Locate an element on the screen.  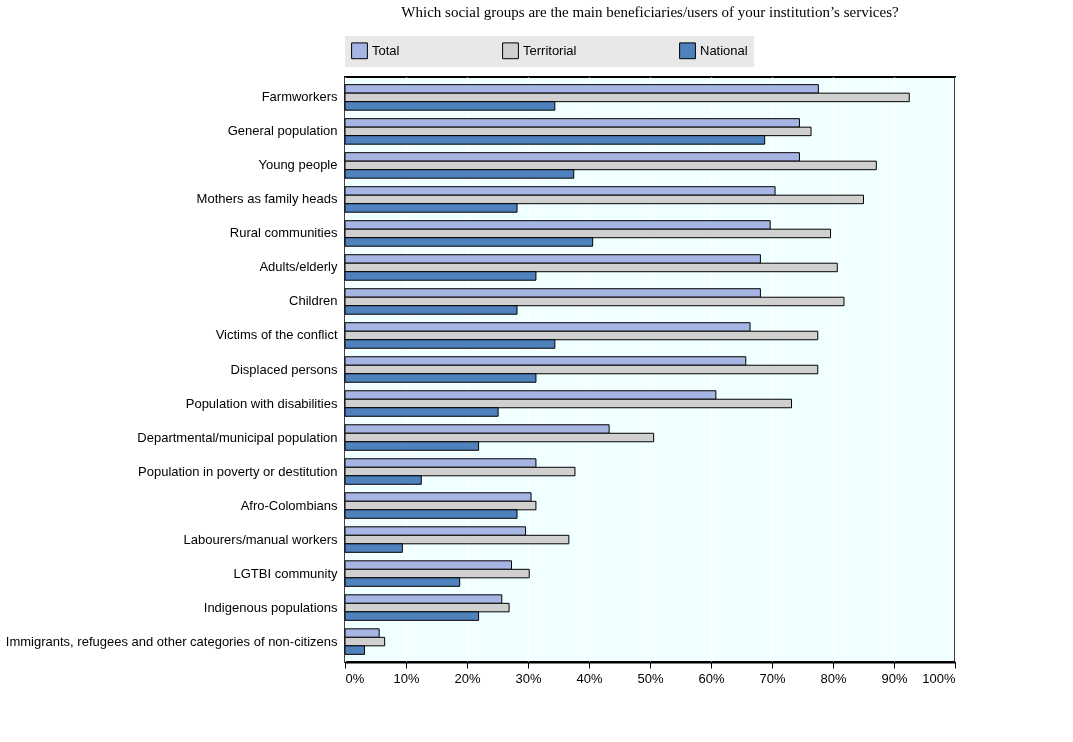
x-tick-label: 60% is located at coordinates (711, 678).